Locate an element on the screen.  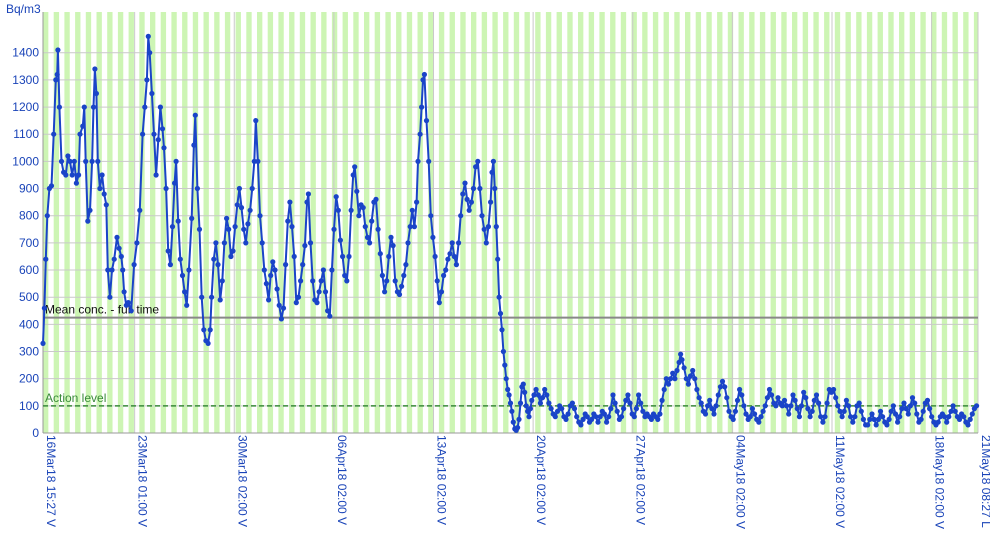
x-tick-label: 13Apr18 02:00 V is located at coordinates (442, 480).